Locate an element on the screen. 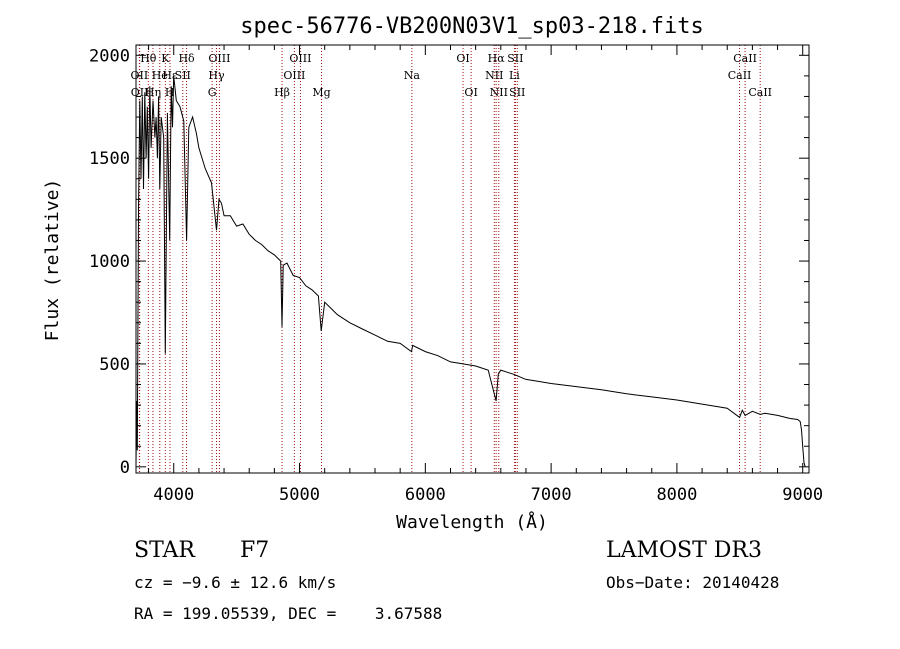 This screenshot has height=649, width=900. spectral-line-label: OII is located at coordinates (140, 92).